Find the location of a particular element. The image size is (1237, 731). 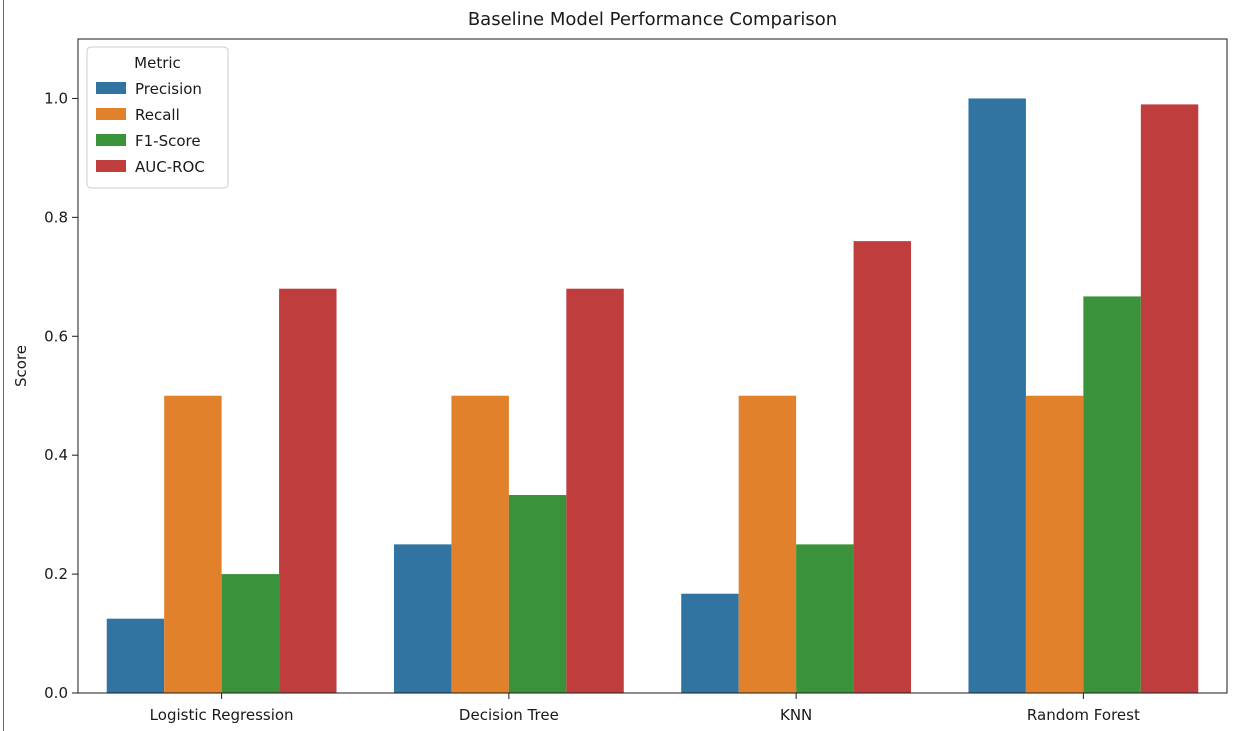

bar-f1-score-random-forest is located at coordinates (1112, 494).